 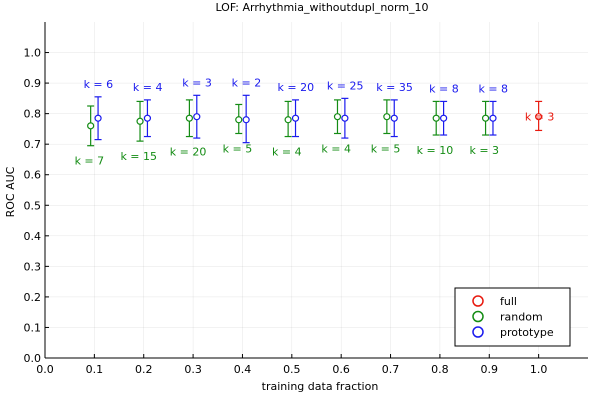 I want to click on legend: full random prototype, so click(x=512, y=317).